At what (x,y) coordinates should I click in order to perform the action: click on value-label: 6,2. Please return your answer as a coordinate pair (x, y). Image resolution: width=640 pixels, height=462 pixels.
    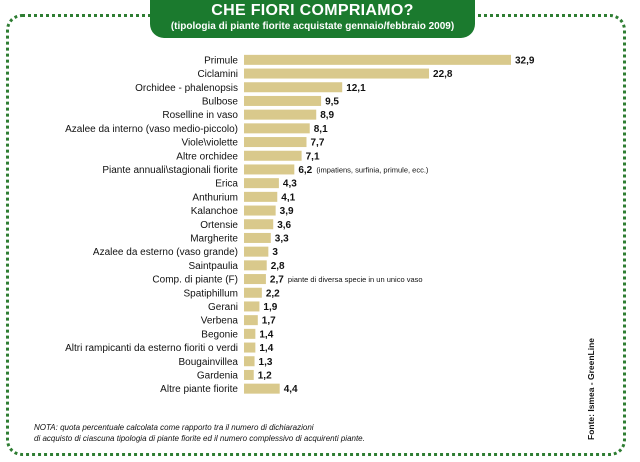
    Looking at the image, I should click on (305, 170).